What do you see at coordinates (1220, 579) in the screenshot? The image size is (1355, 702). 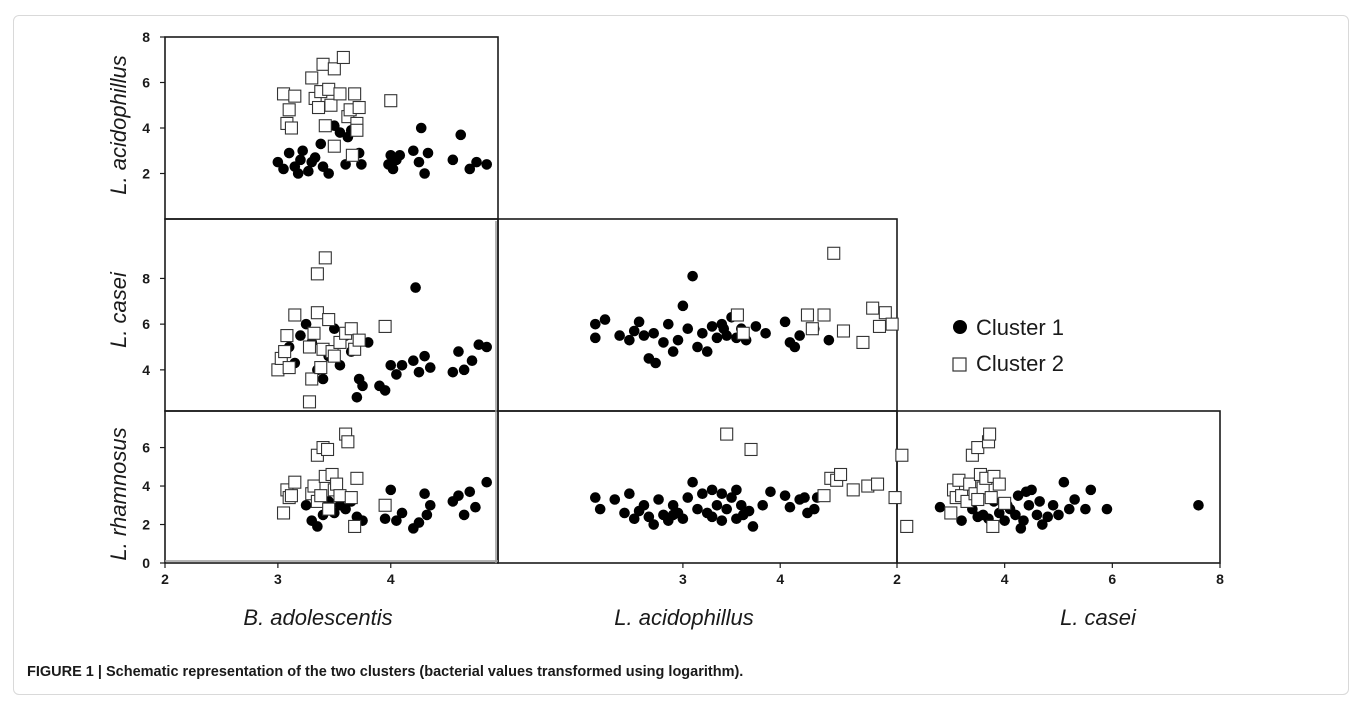 I see `x-tick-label: 8` at bounding box center [1220, 579].